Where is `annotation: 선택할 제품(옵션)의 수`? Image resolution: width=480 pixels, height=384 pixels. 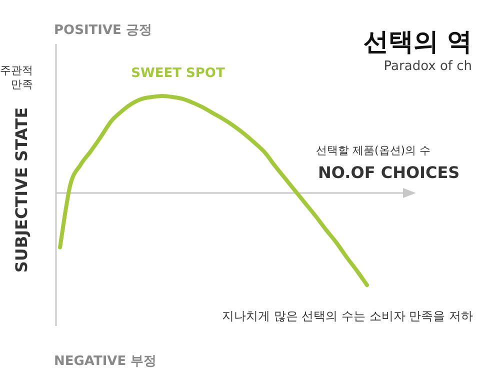
annotation: 선택할 제품(옵션)의 수 is located at coordinates (373, 150).